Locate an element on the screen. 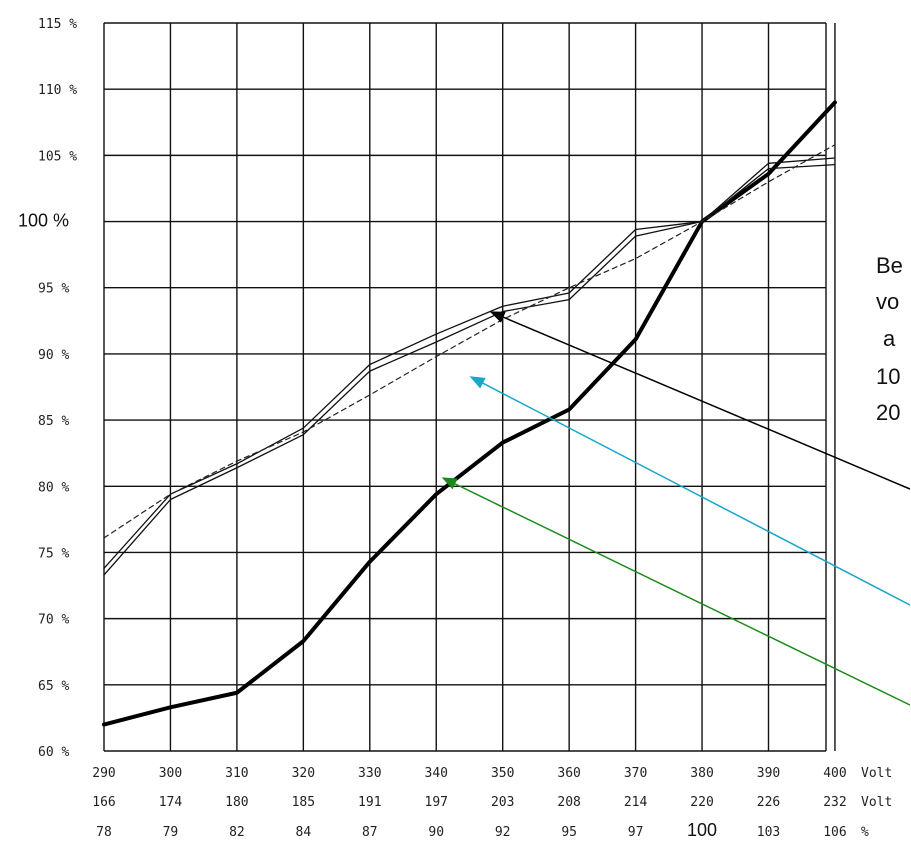  y-tick-label: 75 % is located at coordinates (53, 553).